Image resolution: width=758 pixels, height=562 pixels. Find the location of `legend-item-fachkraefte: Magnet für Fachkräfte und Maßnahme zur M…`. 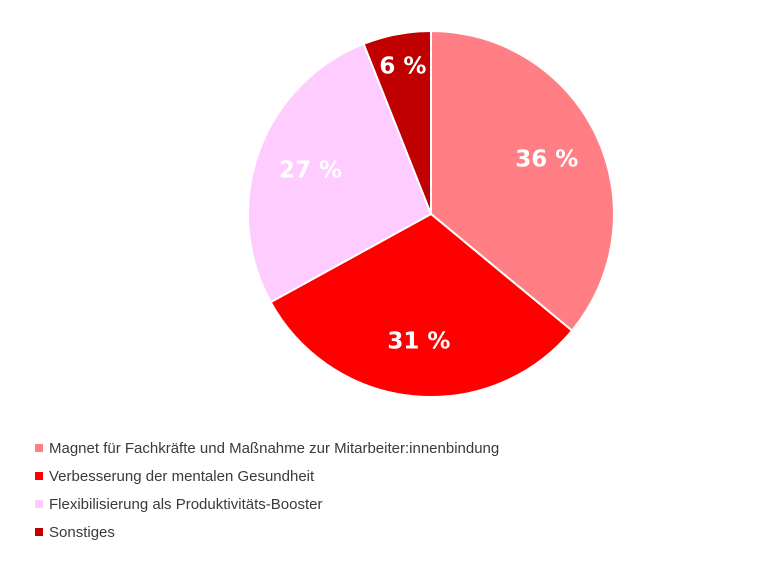

legend-item-fachkraefte: Magnet für Fachkräfte und Maßnahme zur M… is located at coordinates (267, 448).